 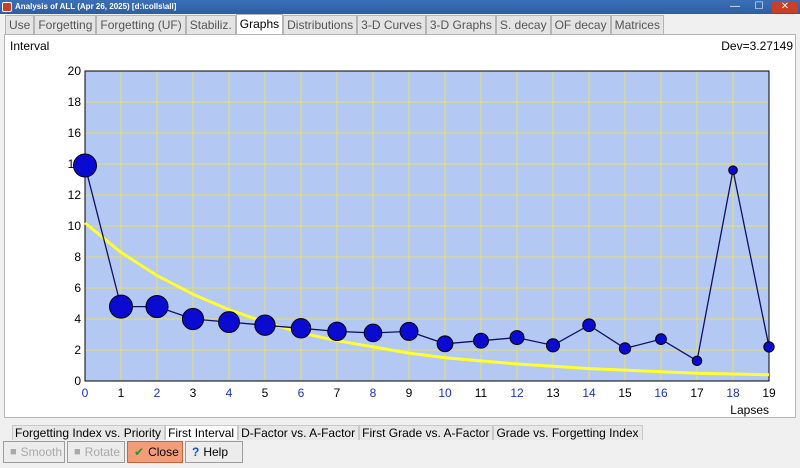 I want to click on window-close-button: ✕, so click(x=785, y=7).